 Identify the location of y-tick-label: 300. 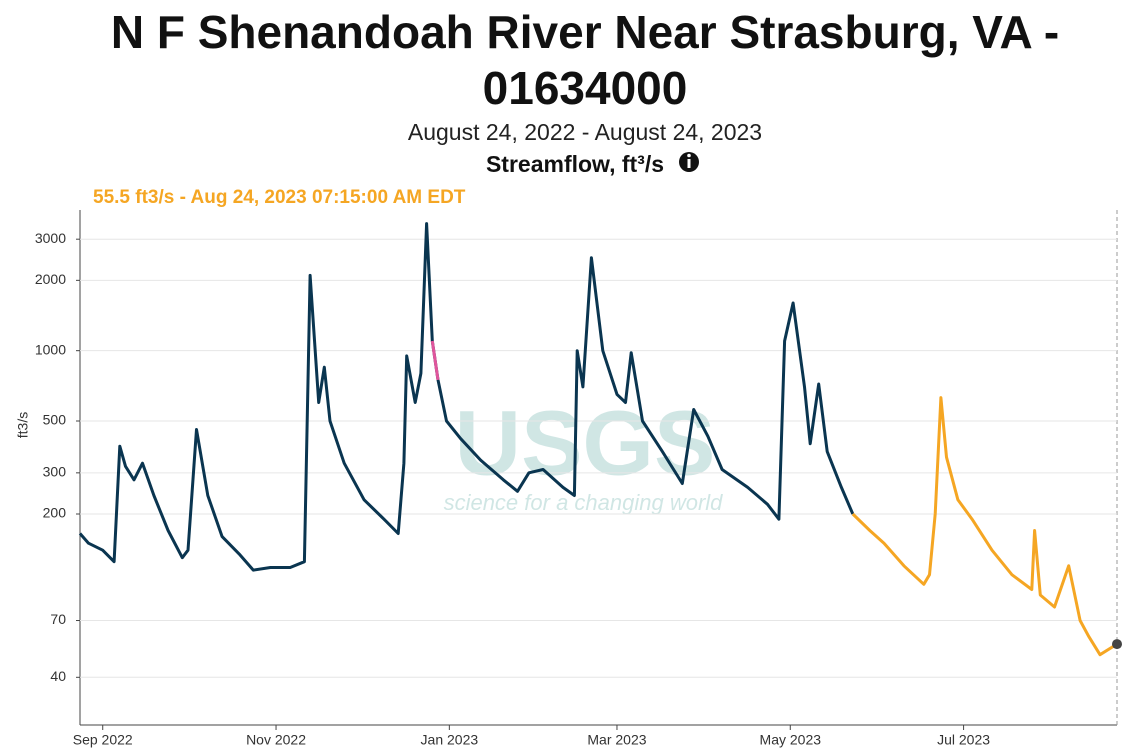
(55, 472).